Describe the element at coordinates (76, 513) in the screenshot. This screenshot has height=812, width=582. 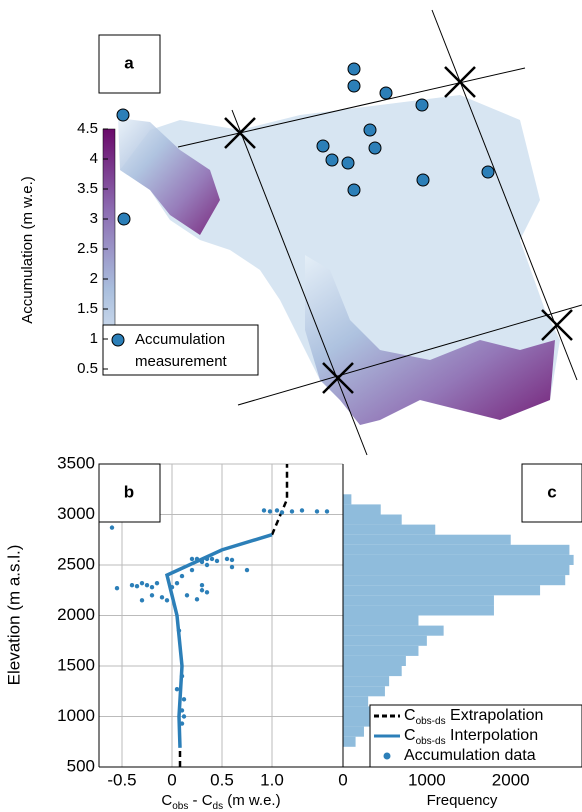
I see `y-tick-label: 3000` at that location.